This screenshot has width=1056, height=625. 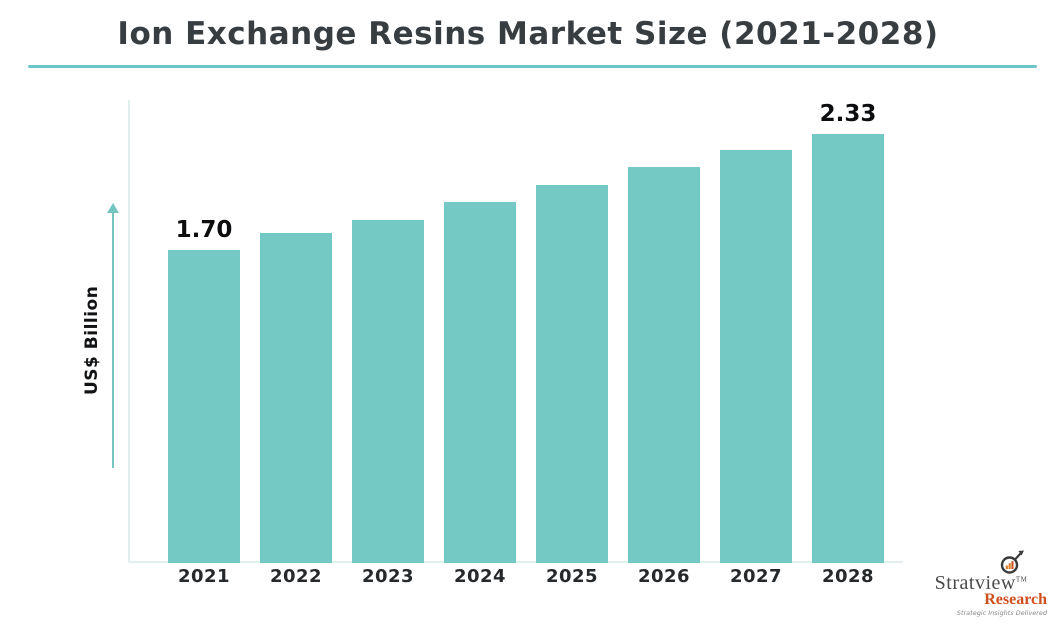 I want to click on x-tick-label-2028: 2028, so click(x=848, y=576).